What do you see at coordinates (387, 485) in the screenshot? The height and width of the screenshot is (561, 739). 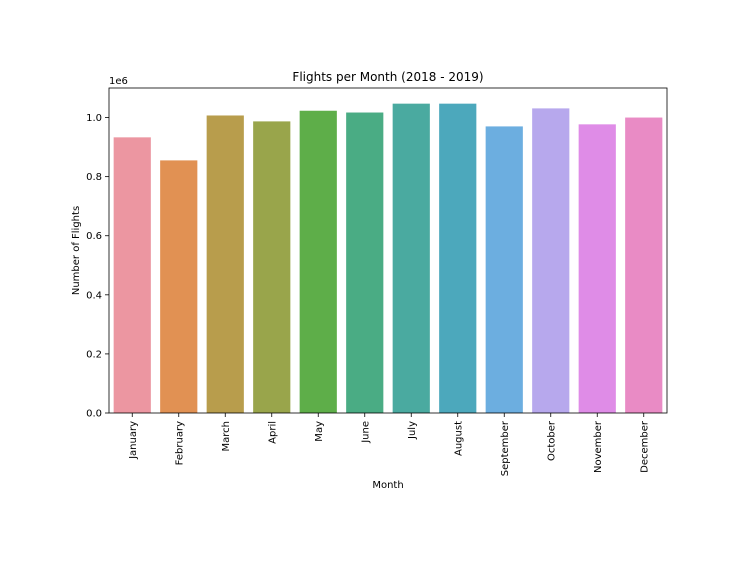 I see `x-axis-title: Month` at bounding box center [387, 485].